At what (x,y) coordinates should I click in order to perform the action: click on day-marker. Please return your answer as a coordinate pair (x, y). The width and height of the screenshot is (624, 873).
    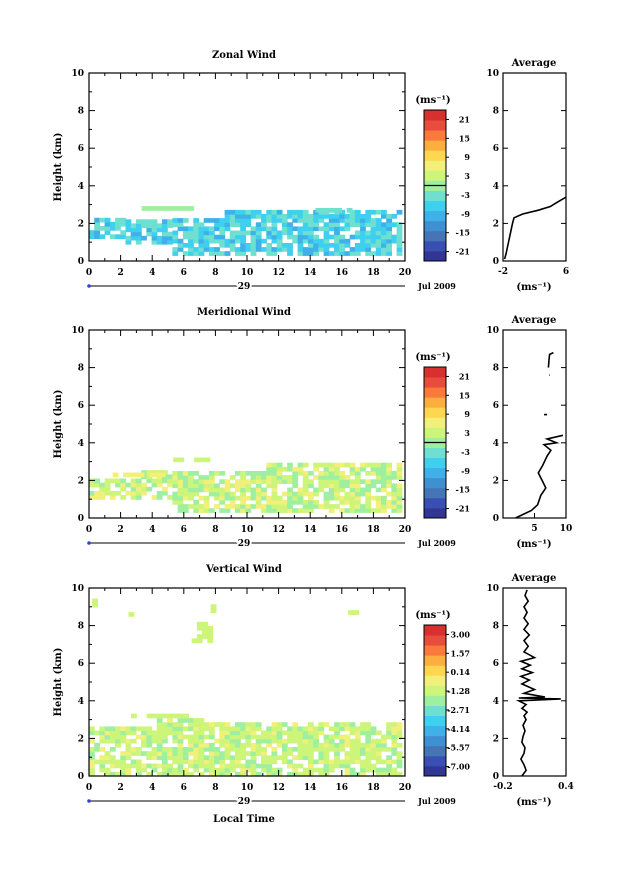
    Looking at the image, I should click on (89, 543).